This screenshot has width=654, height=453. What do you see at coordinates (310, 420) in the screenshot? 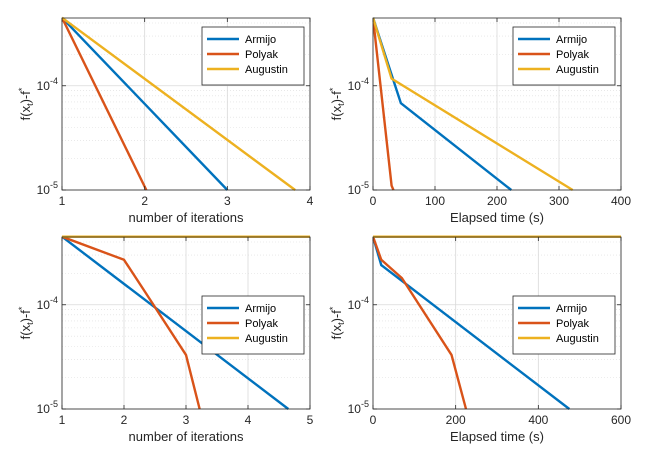
I see `x-tick-label: 5` at bounding box center [310, 420].